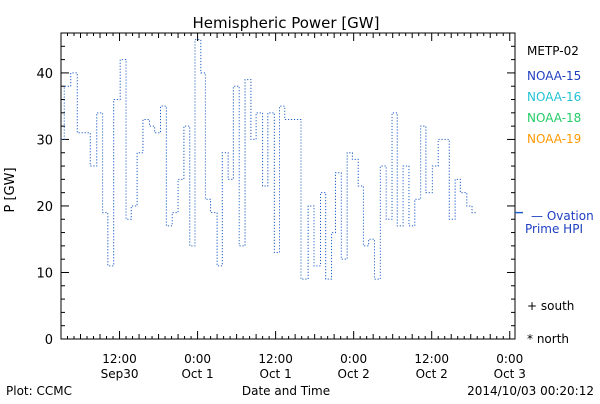  Describe the element at coordinates (554, 229) in the screenshot. I see `legend-ovation-hpi: Prime HPI` at that location.